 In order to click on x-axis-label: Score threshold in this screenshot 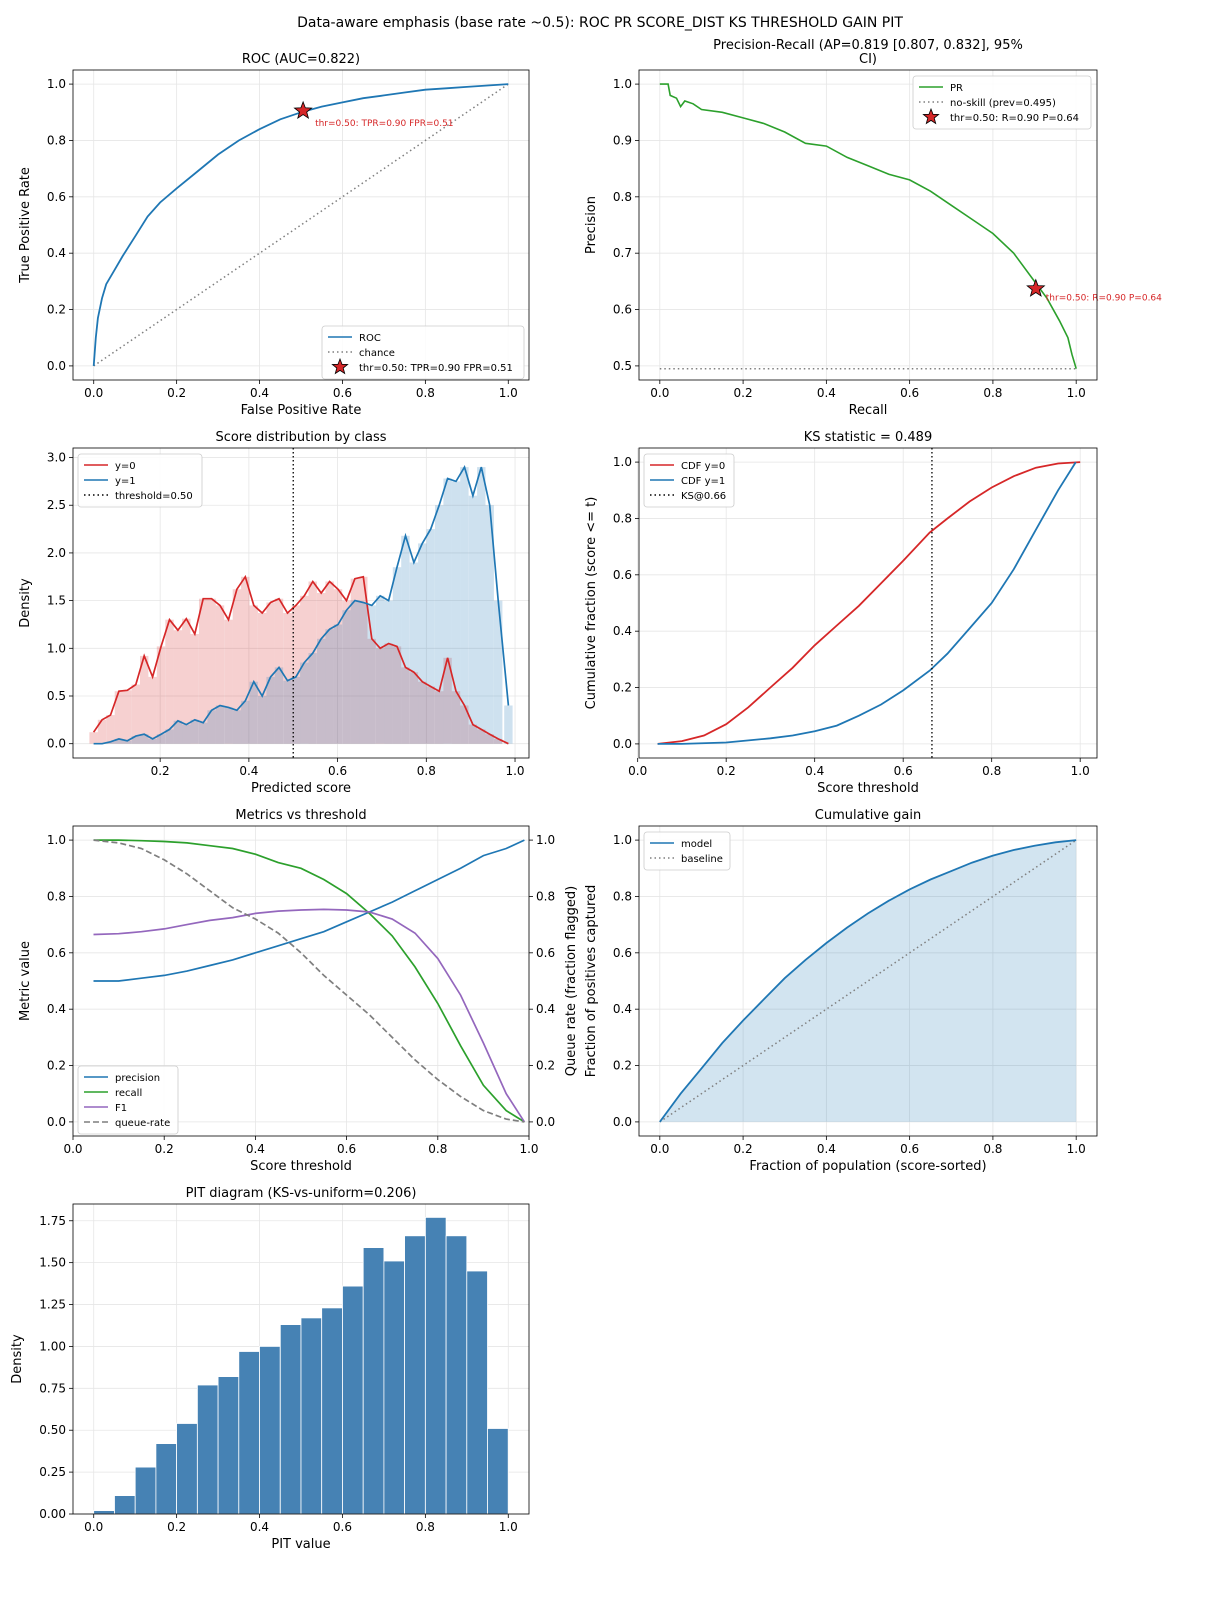, I will do `click(868, 788)`.